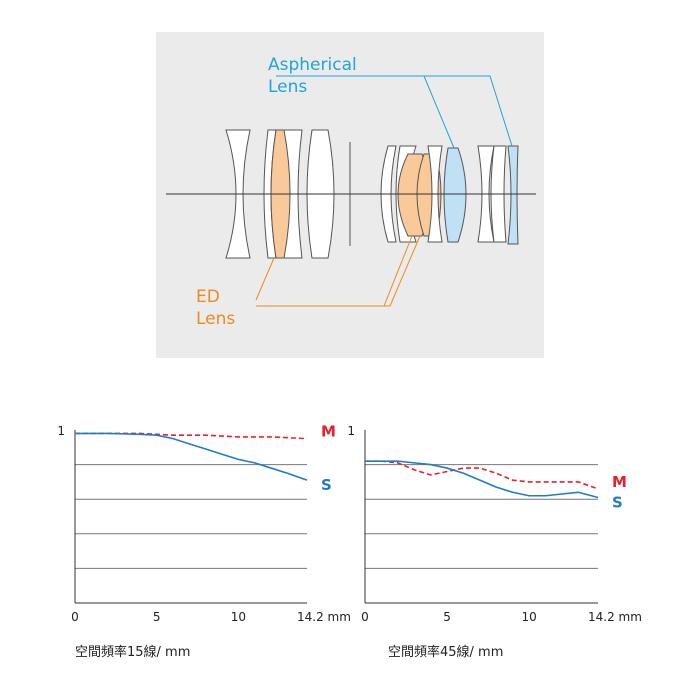 The image size is (700, 700). What do you see at coordinates (208, 297) in the screenshot?
I see `ed-label-line1: ED` at bounding box center [208, 297].